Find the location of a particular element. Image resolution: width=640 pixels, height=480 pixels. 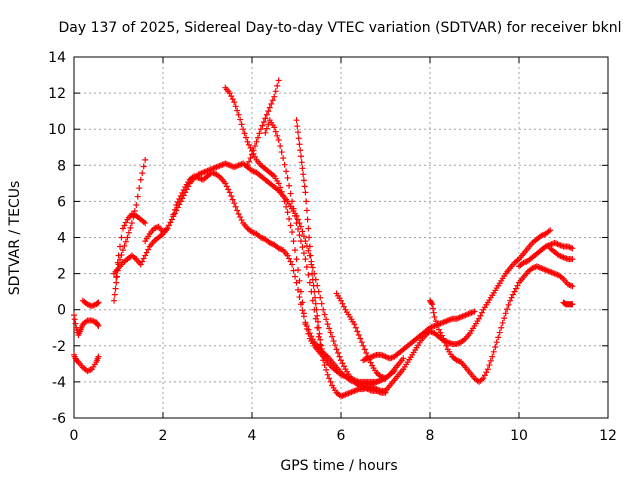

y-tick-label: 2 is located at coordinates (61, 275).